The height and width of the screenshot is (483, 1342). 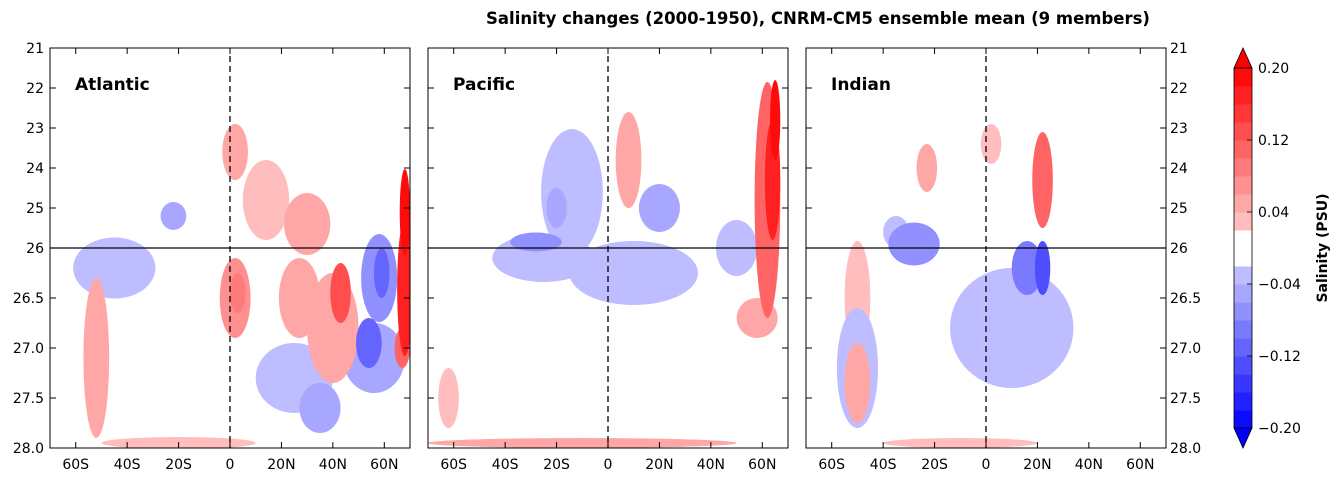 I want to click on colorbar-tick-label: −0.12, so click(x=1279, y=357).